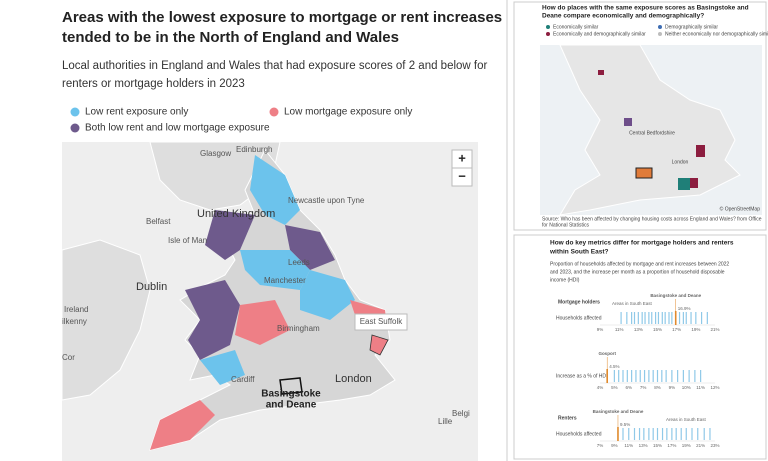 This screenshot has width=768, height=461. I want to click on map-label: Belgi, so click(461, 413).